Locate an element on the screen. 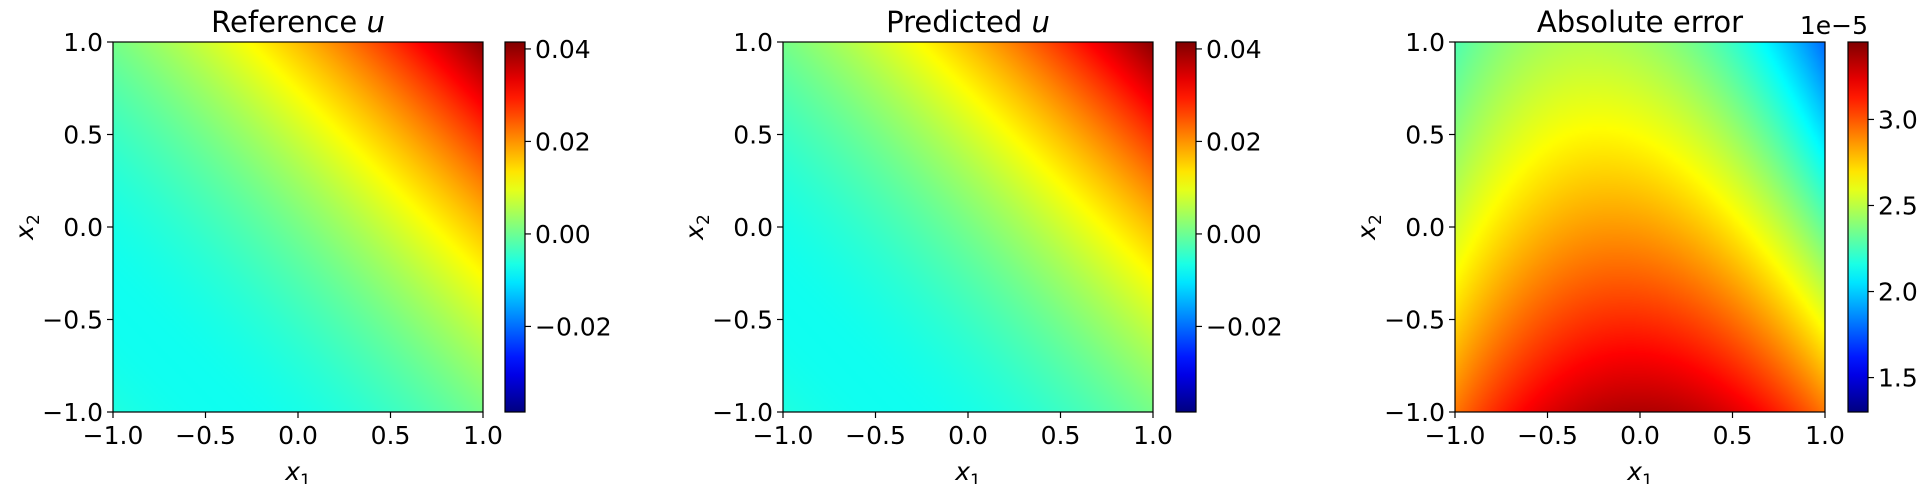 The width and height of the screenshot is (1922, 484). colorbar-tick-label: 3.0 is located at coordinates (1898, 119).